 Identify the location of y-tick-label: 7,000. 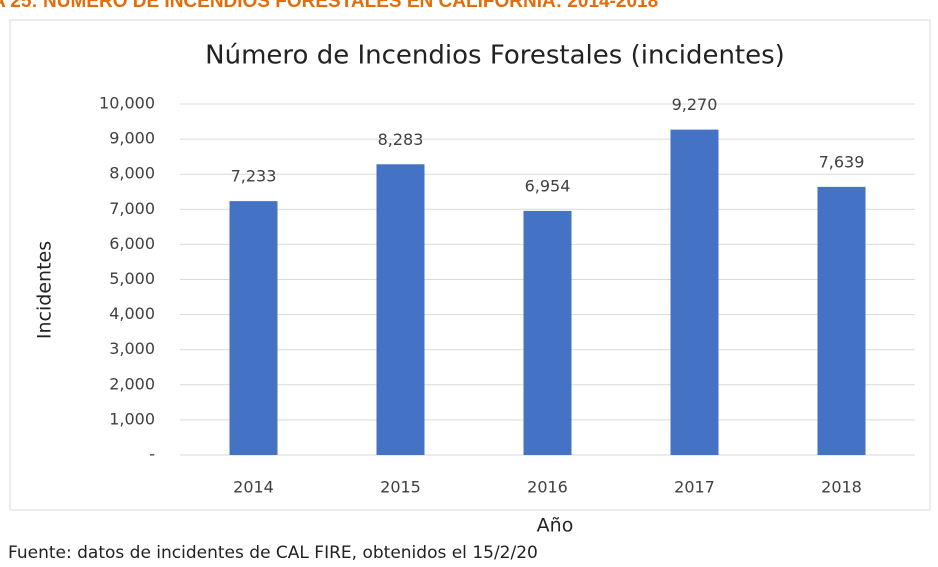
(132, 208).